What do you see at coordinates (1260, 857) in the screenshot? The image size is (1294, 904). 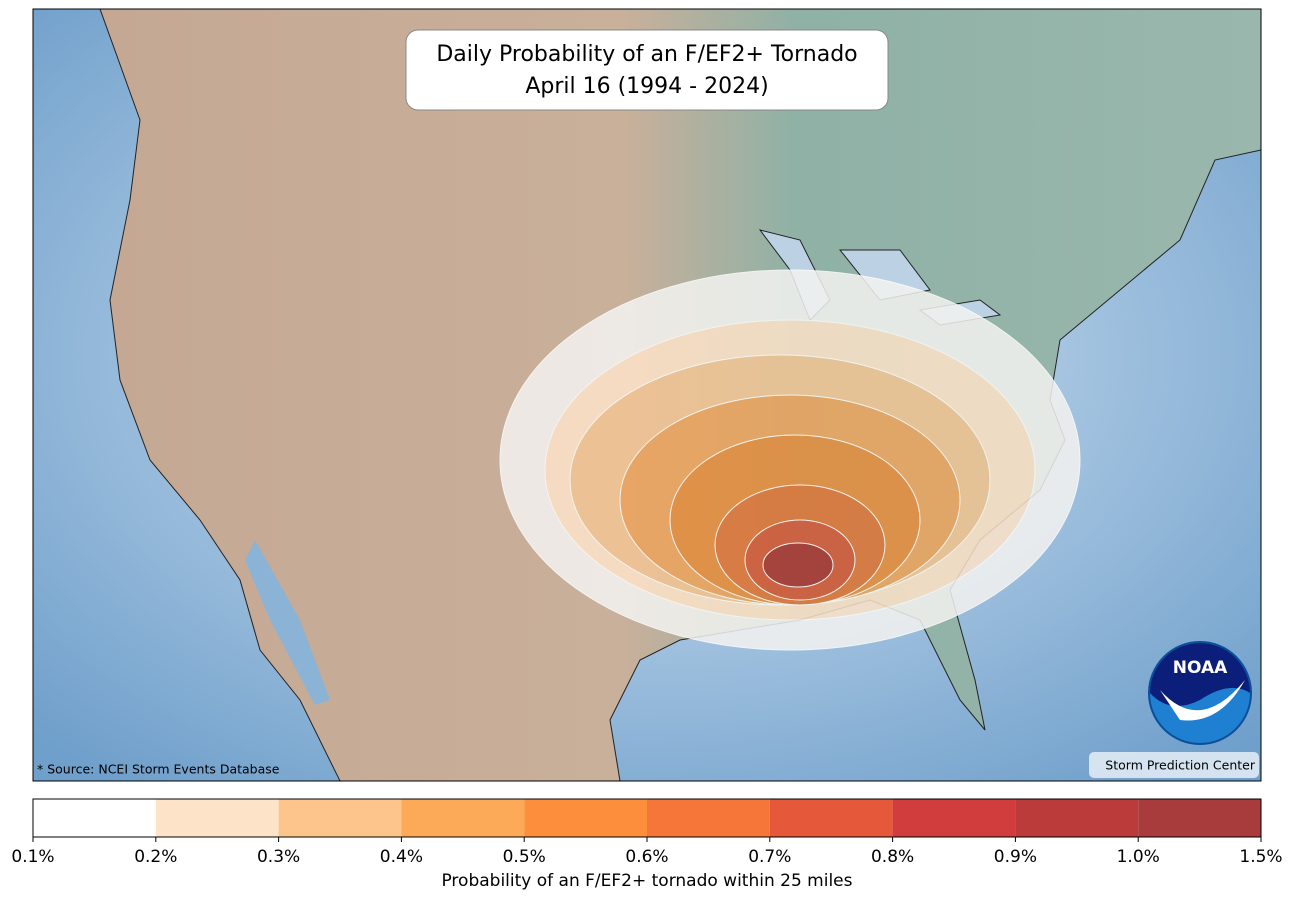 I see `colorbar-tick-label: 1.5%` at bounding box center [1260, 857].